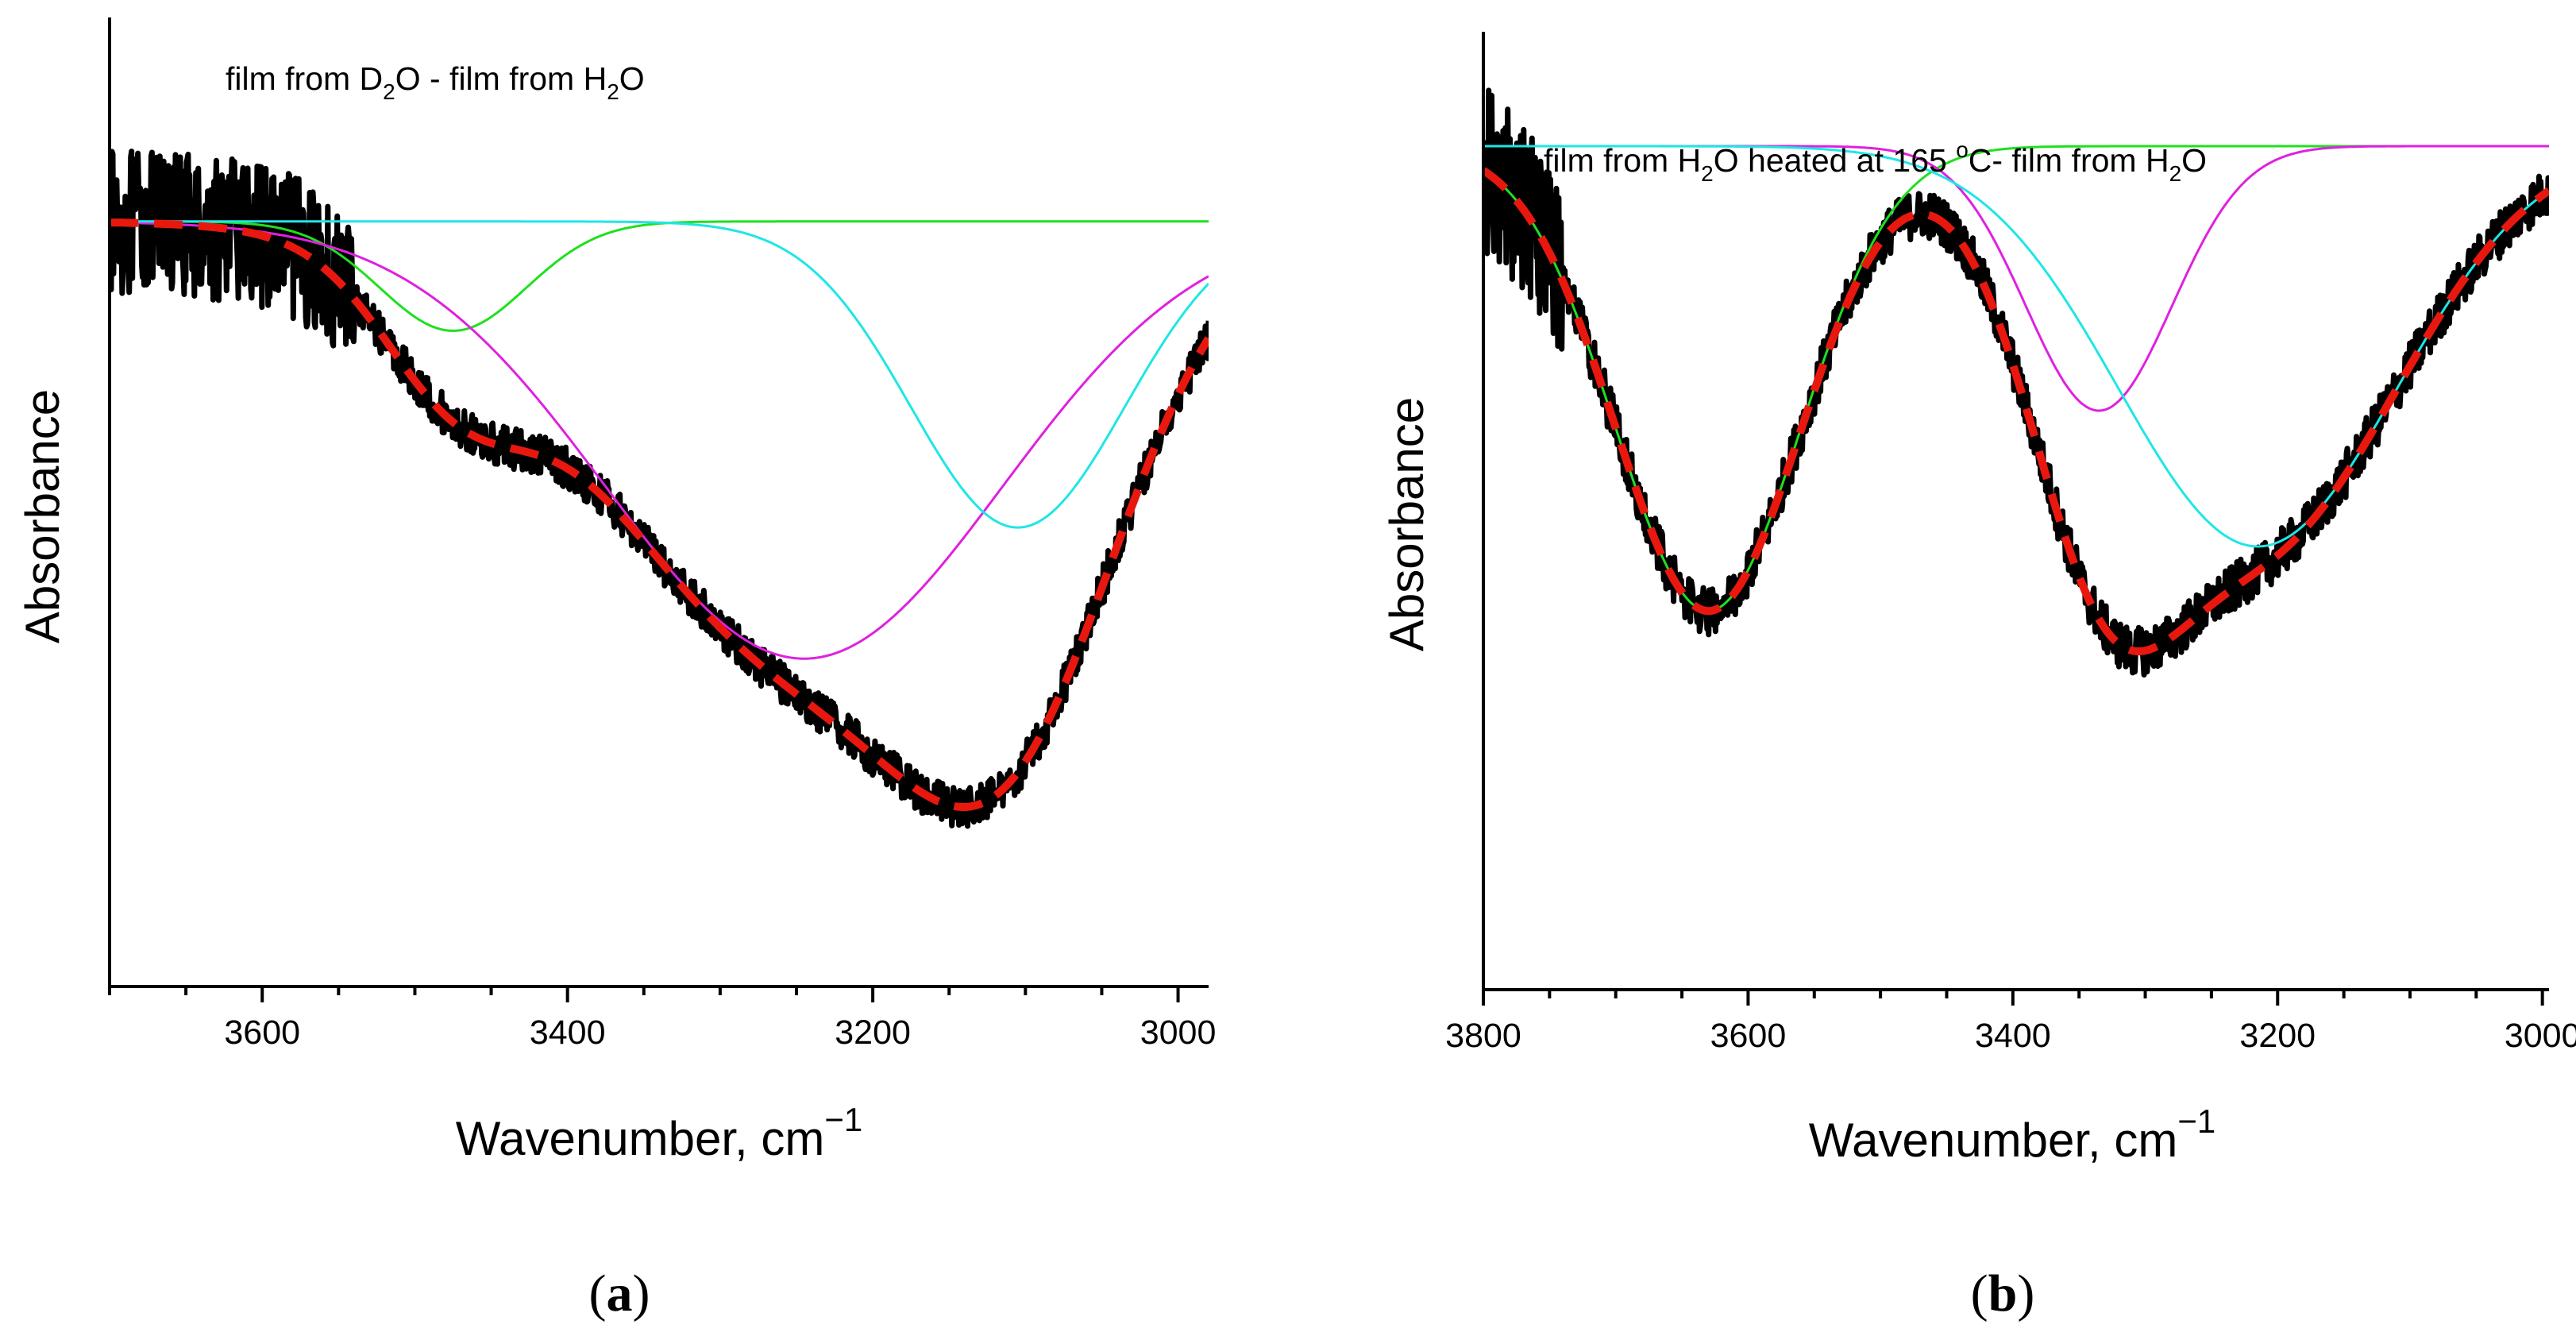 The height and width of the screenshot is (1336, 2576). Describe the element at coordinates (2540, 1036) in the screenshot. I see `x-tick-label-3000-b: 3000` at that location.